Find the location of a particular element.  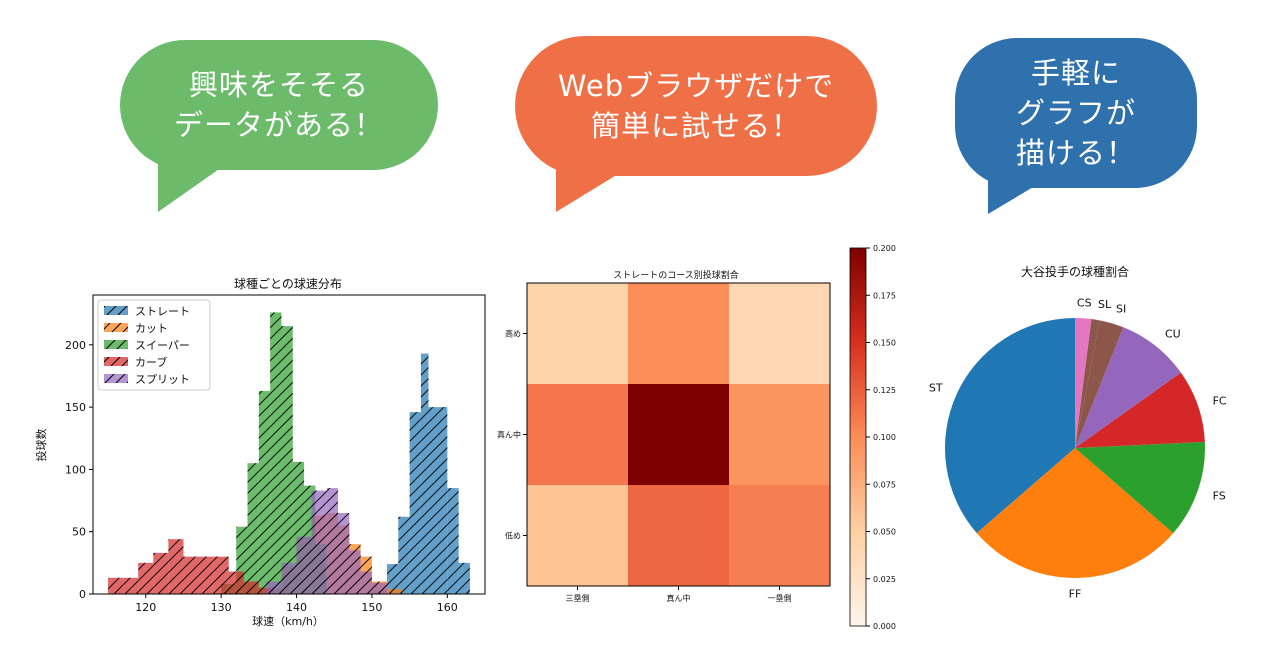

colorbar-tick-label-4: 0.100 is located at coordinates (884, 437).